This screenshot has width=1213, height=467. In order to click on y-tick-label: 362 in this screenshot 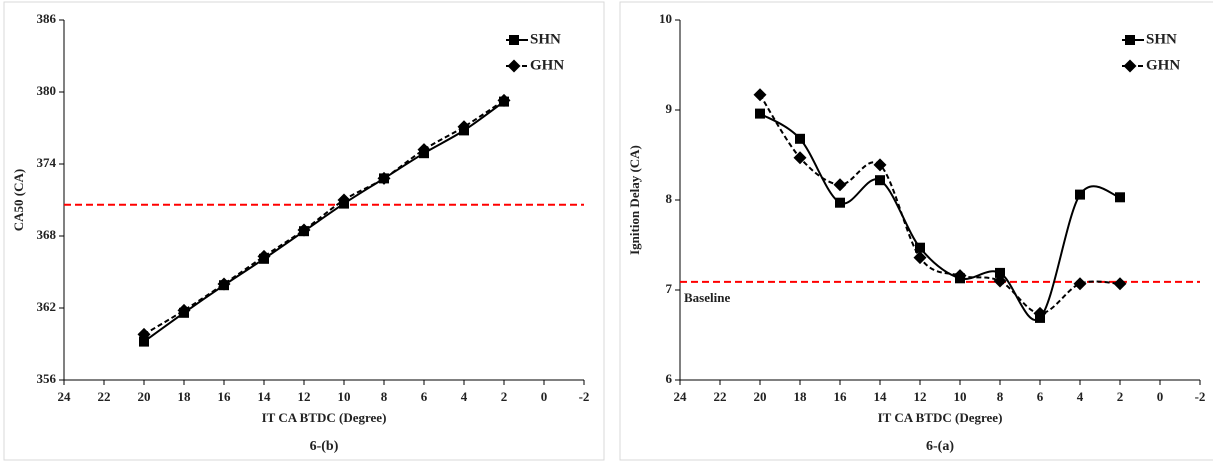, I will do `click(47, 306)`.